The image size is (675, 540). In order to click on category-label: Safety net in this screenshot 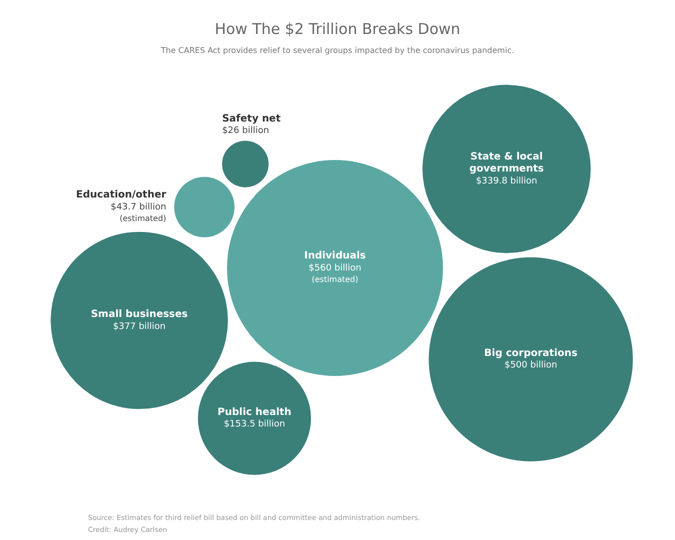, I will do `click(251, 118)`.